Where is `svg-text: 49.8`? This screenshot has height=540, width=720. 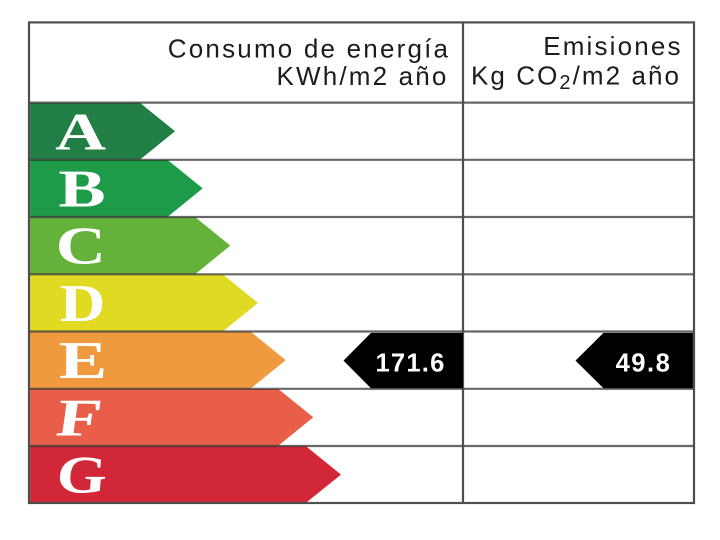 svg-text: 49.8 is located at coordinates (644, 364).